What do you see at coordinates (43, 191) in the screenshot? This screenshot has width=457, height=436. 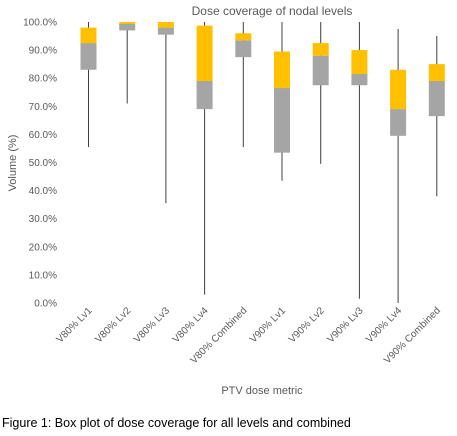 I see `y-tick-label: 40.0%` at bounding box center [43, 191].